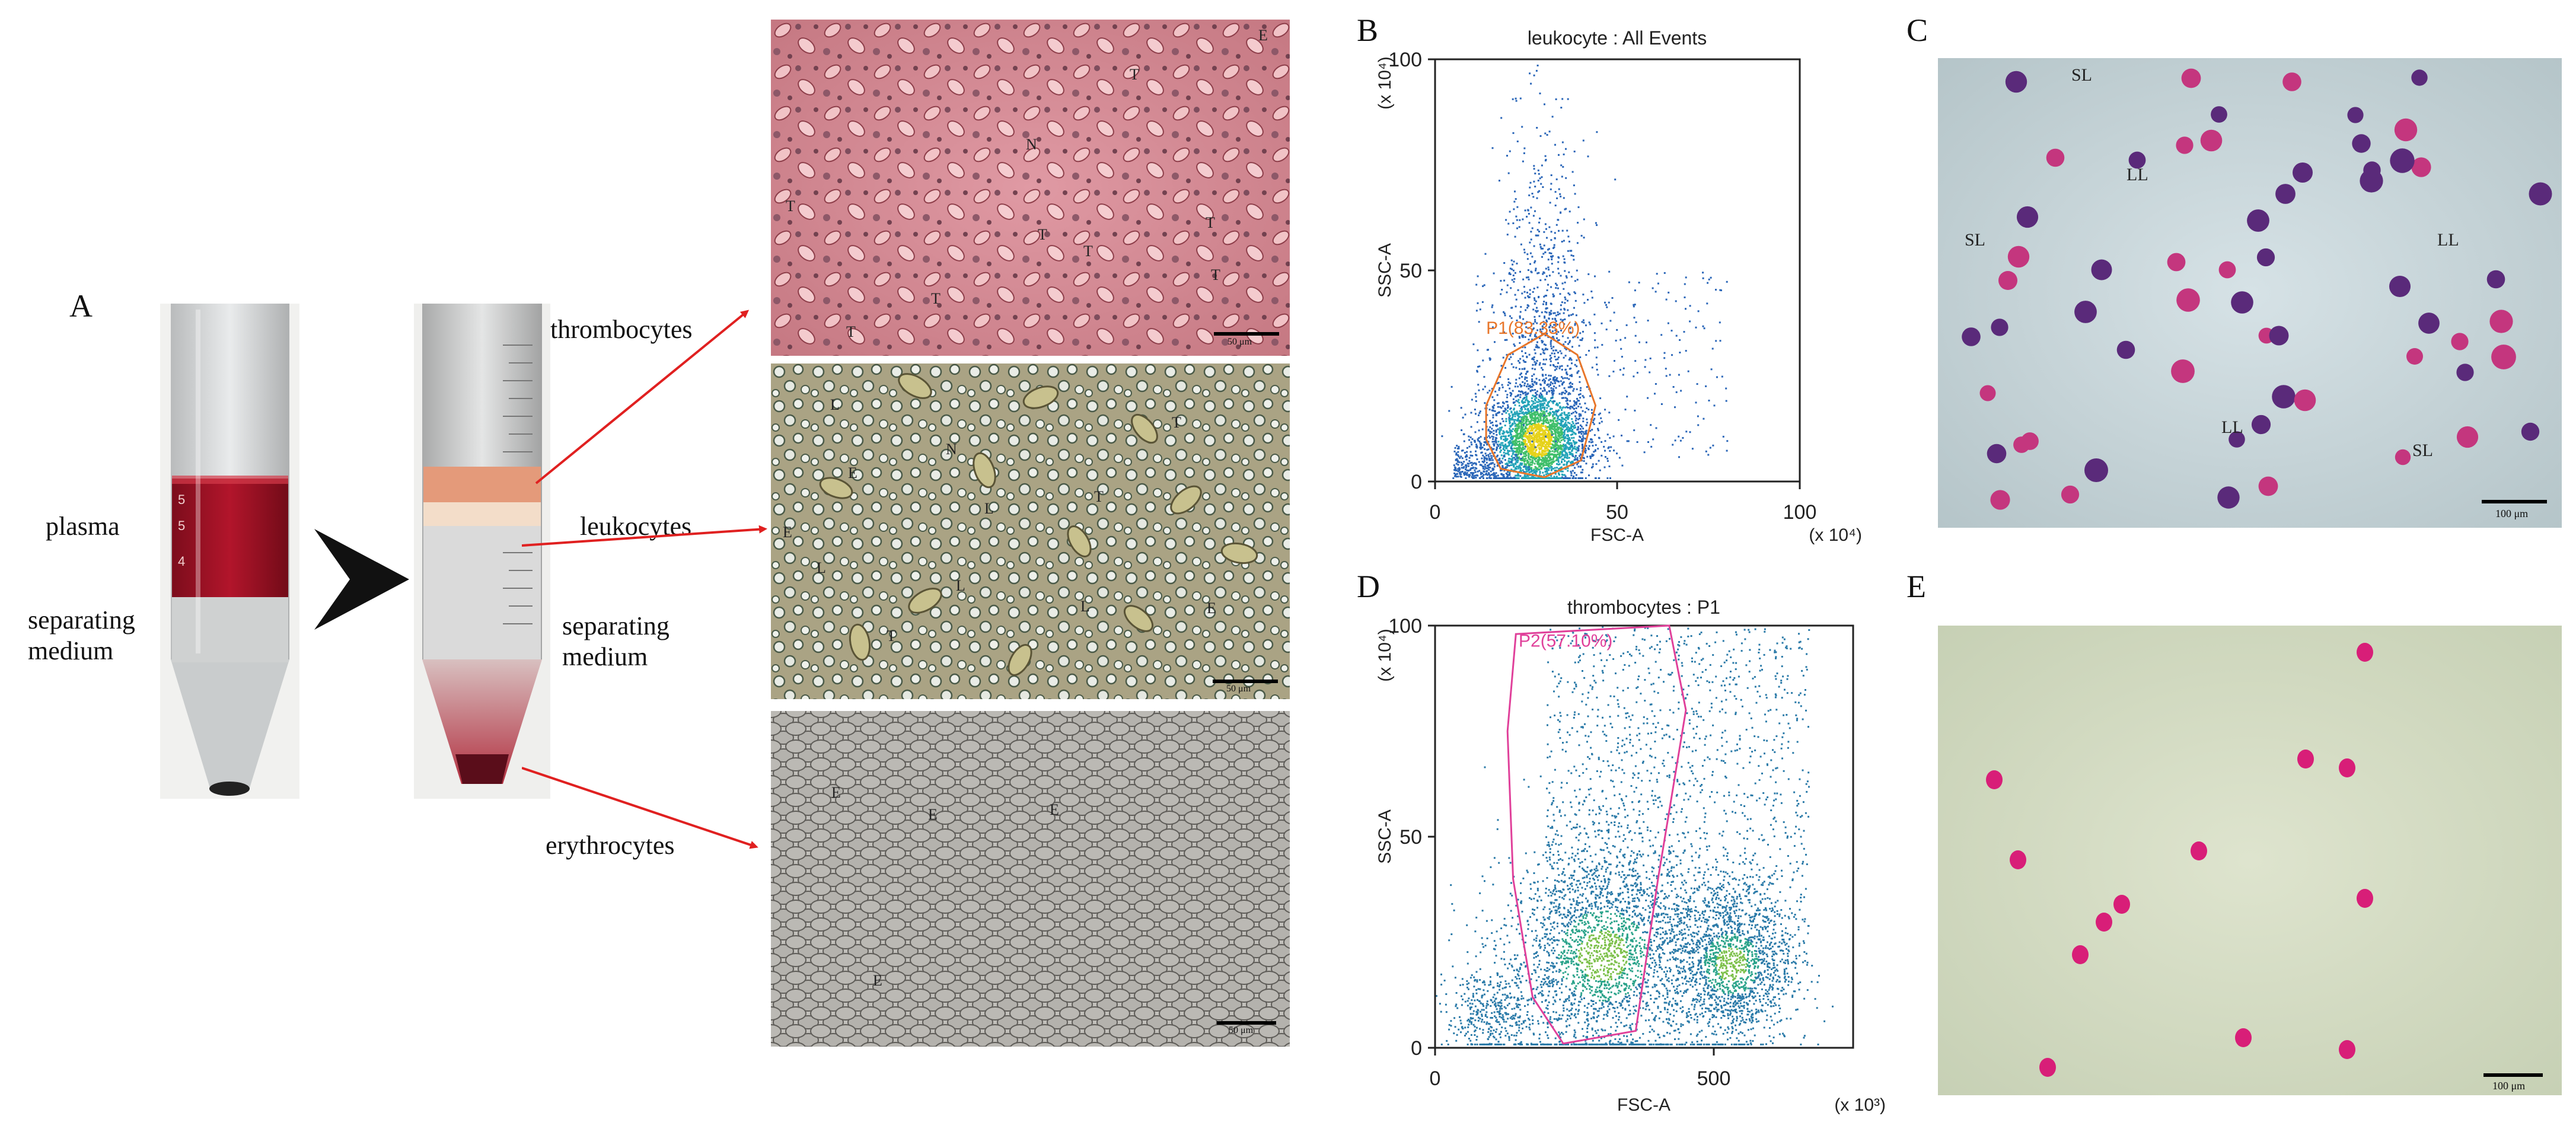  What do you see at coordinates (1435, 512) in the screenshot?
I see `chart-b-xtick-0: 0` at bounding box center [1435, 512].